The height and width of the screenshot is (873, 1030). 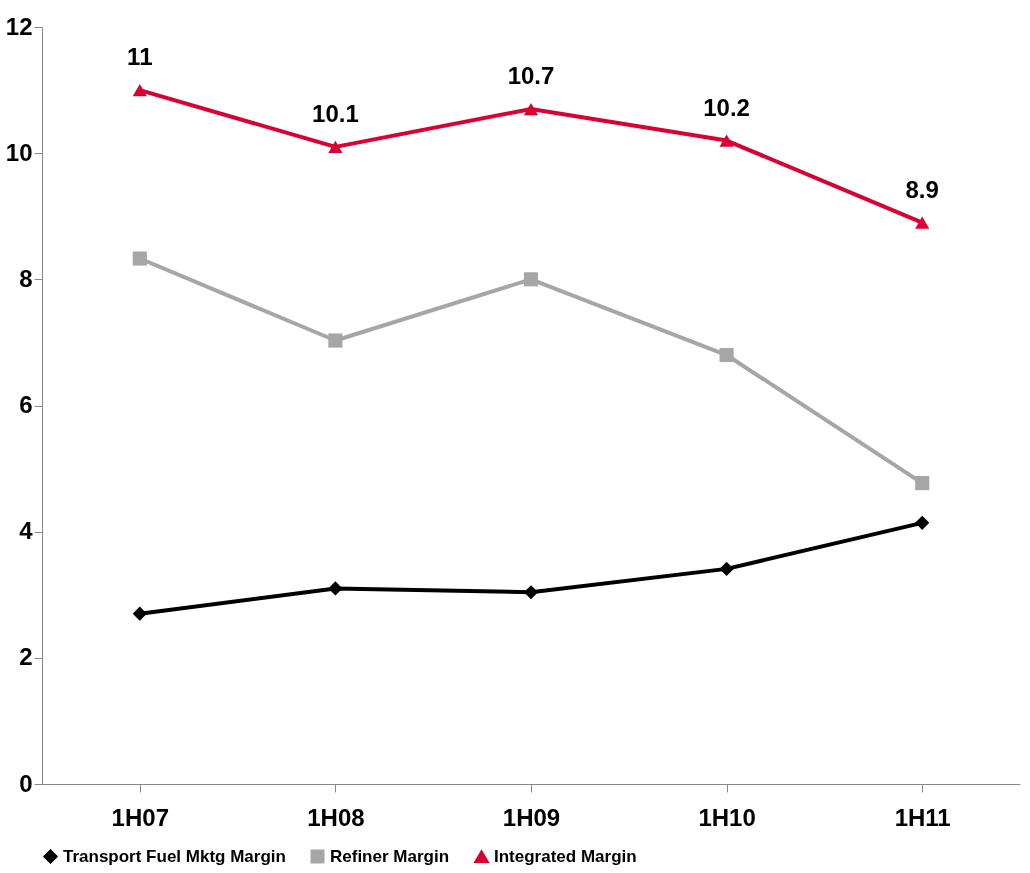 I want to click on legend-label: Transport Fuel Mktg Margin, so click(x=174, y=856).